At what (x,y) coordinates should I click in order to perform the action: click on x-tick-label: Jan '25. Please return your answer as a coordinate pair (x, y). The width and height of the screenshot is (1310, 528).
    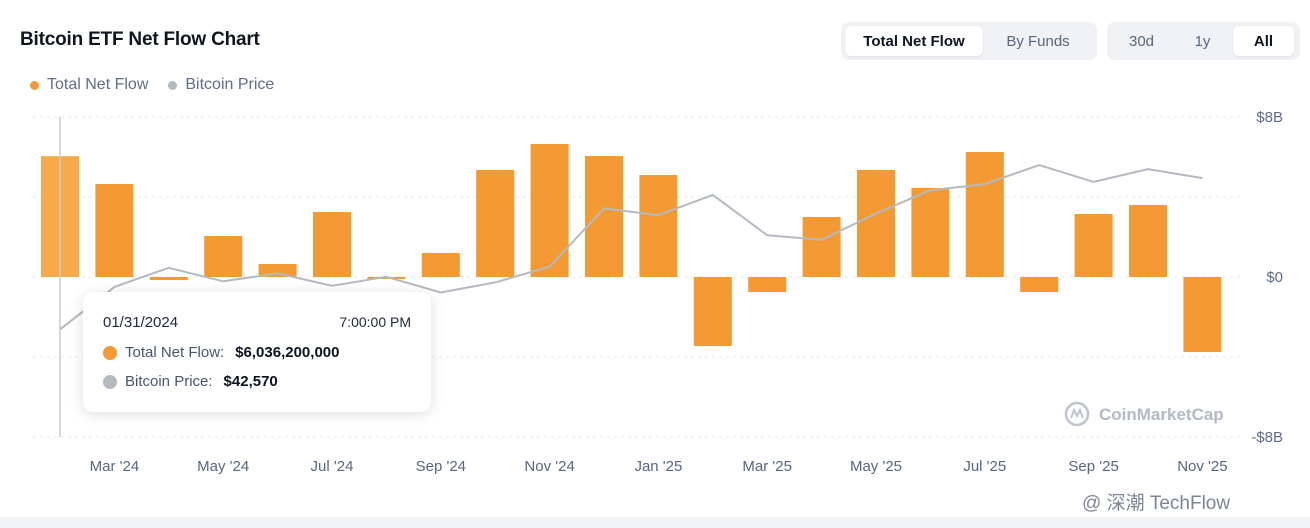
    Looking at the image, I should click on (658, 466).